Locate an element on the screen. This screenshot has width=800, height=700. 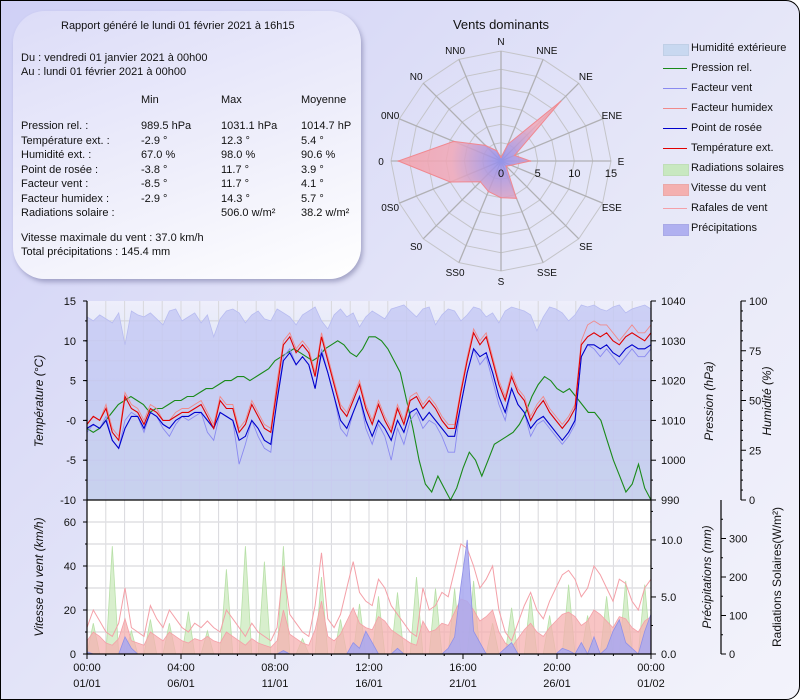
pressure-tick-label: 1020 is located at coordinates (673, 382).